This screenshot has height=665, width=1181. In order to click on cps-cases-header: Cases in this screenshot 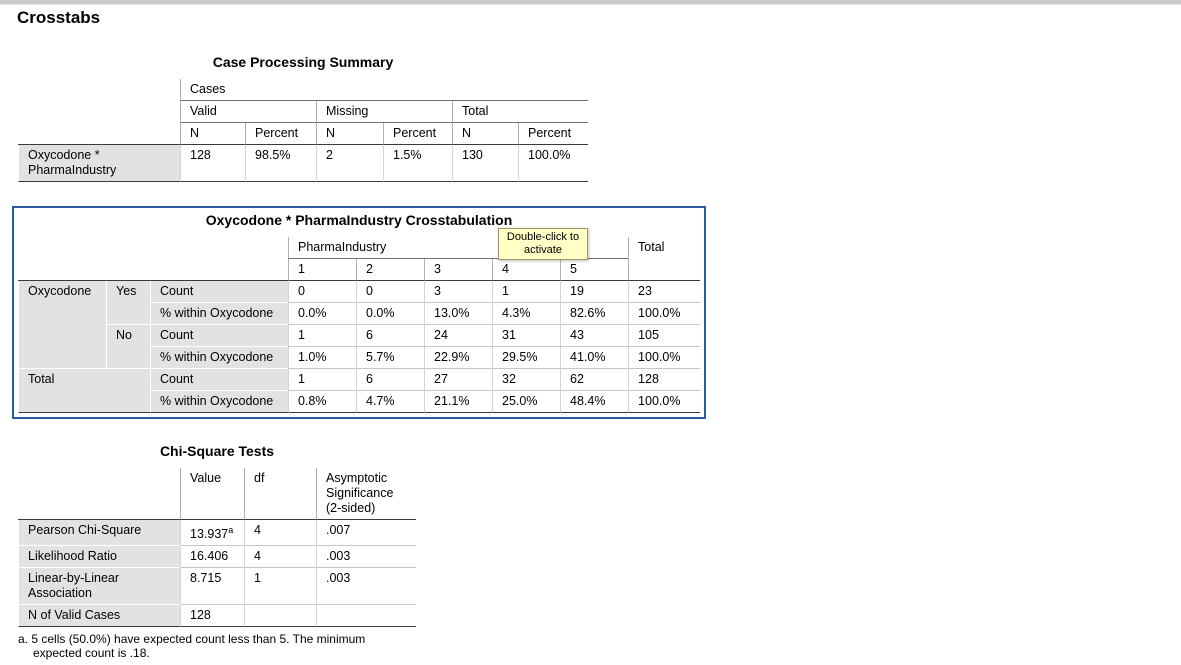, I will do `click(384, 90)`.